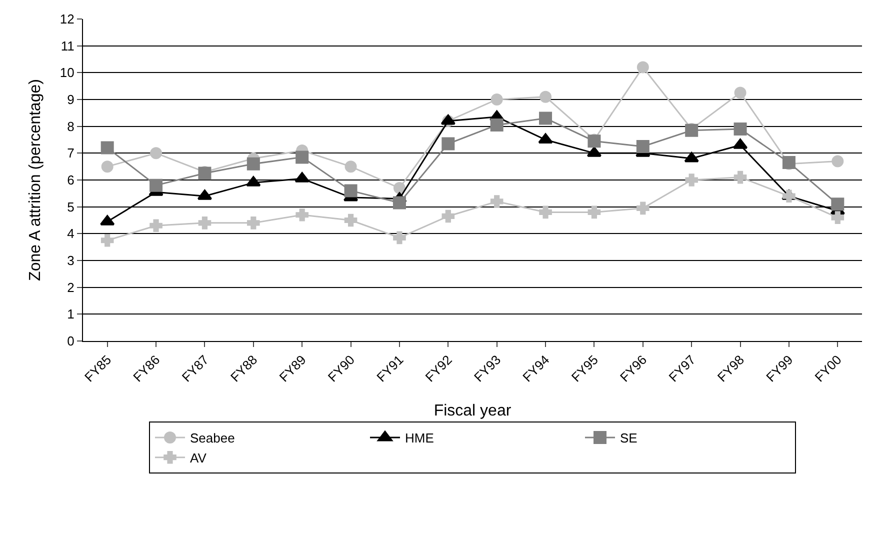  What do you see at coordinates (70, 126) in the screenshot?
I see `y-tick-label: 8` at bounding box center [70, 126].